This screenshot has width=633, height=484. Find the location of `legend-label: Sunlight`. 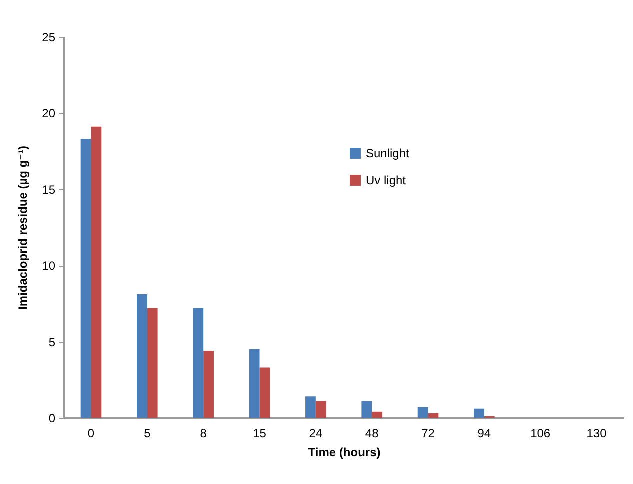

legend-label: Sunlight is located at coordinates (388, 153).